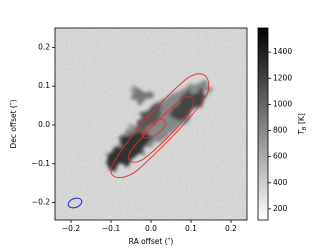 The width and height of the screenshot is (332, 249). What do you see at coordinates (280, 156) in the screenshot?
I see `colorbar-tick-label: 600` at bounding box center [280, 156].